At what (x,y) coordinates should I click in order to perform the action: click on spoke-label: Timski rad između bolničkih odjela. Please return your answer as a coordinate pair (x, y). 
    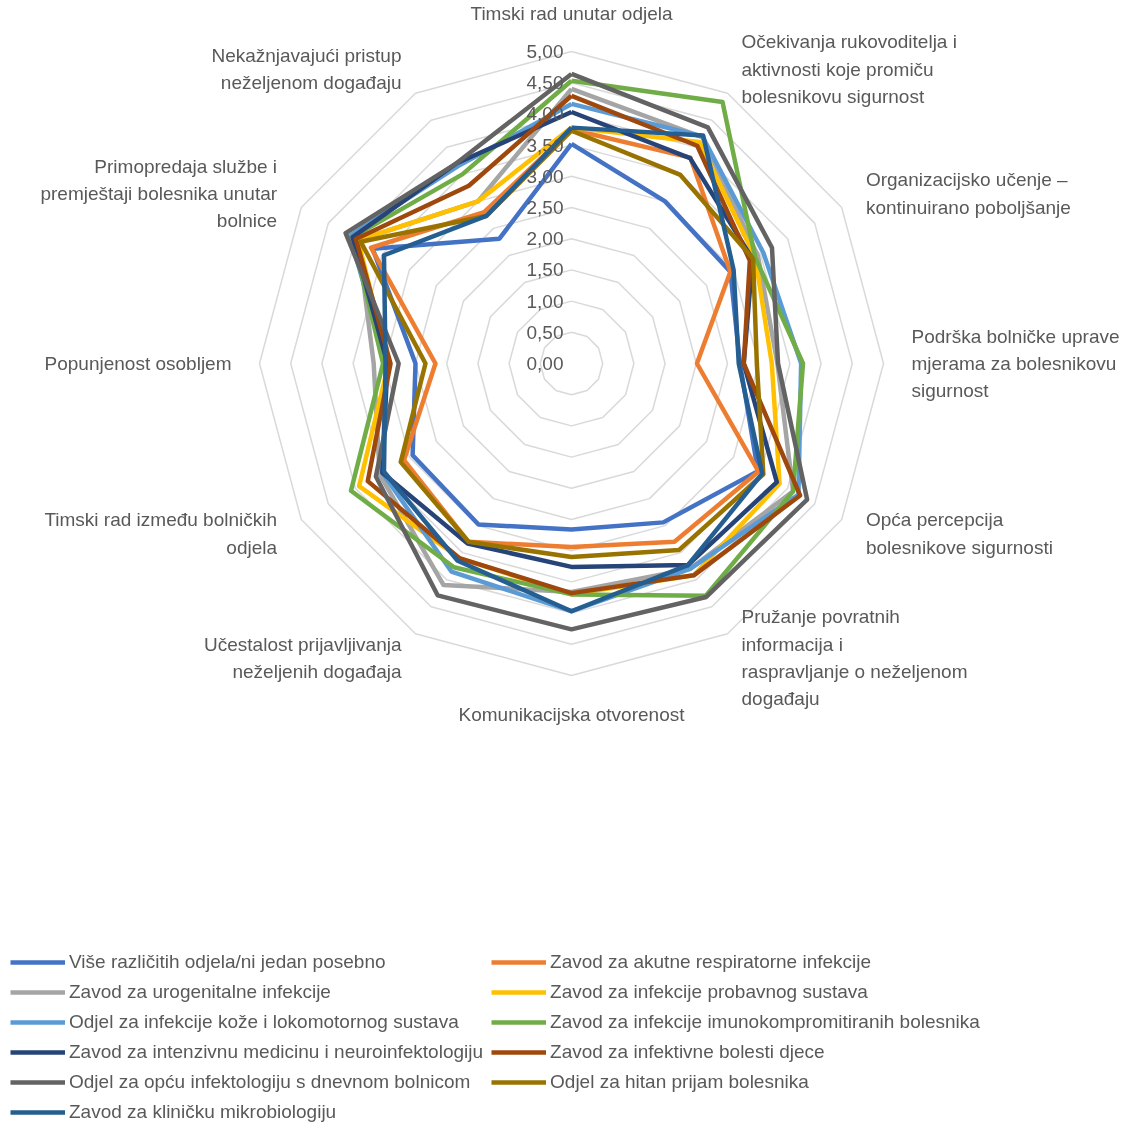
    Looking at the image, I should click on (161, 533).